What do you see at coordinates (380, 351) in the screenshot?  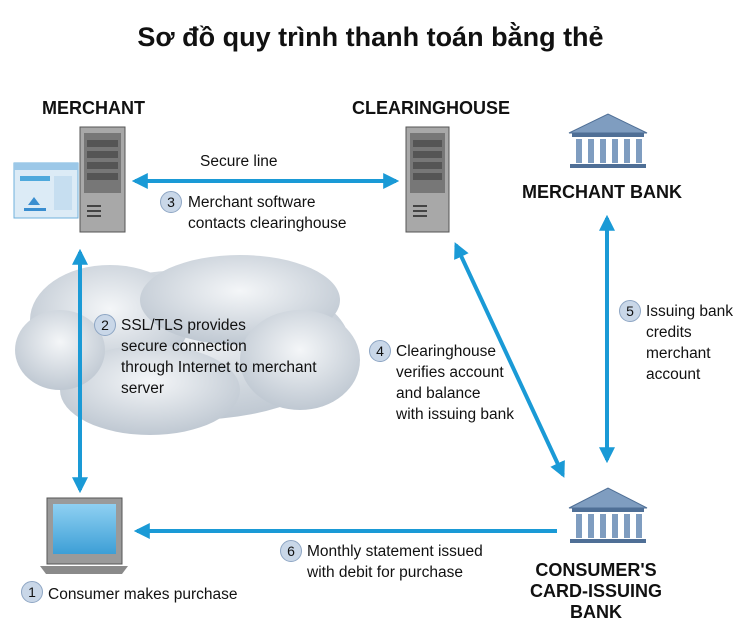 I see `step-4-badge: 4` at bounding box center [380, 351].